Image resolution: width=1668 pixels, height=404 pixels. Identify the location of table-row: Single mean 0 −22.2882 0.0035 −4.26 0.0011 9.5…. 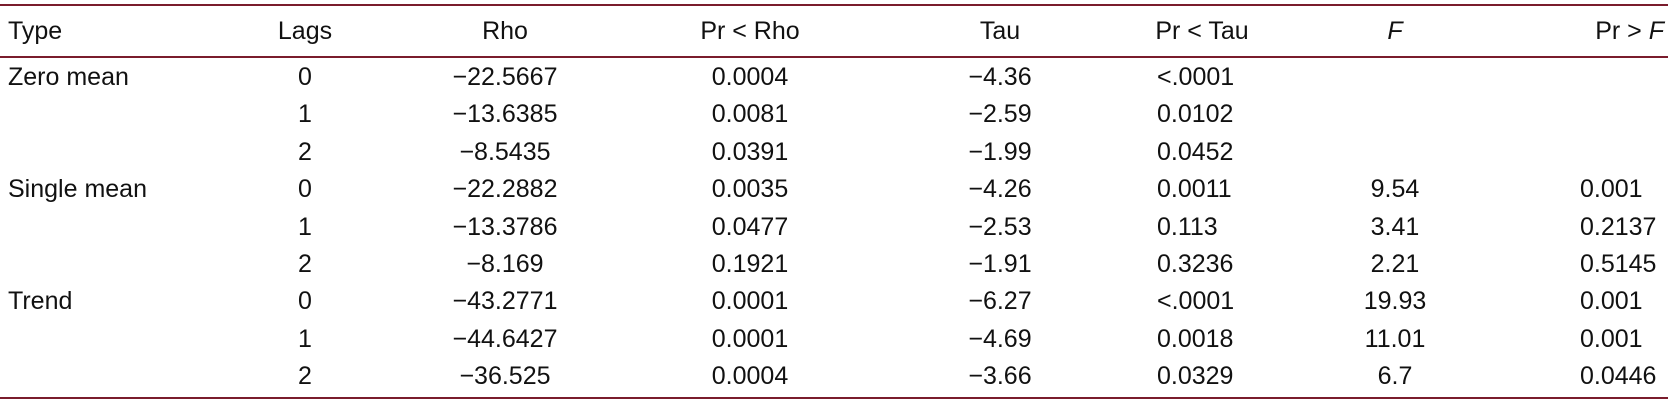
(834, 189).